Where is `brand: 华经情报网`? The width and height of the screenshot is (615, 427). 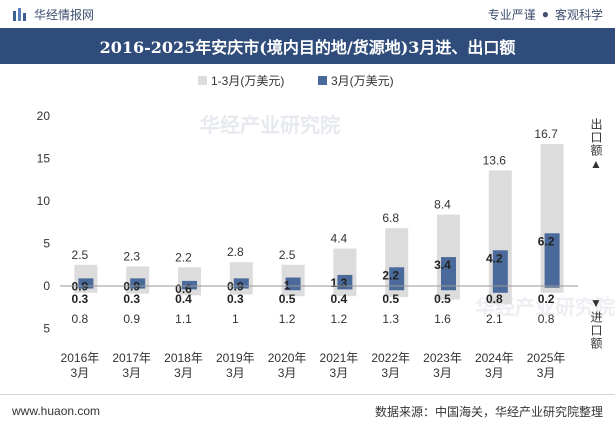 brand: 华经情报网 is located at coordinates (53, 14).